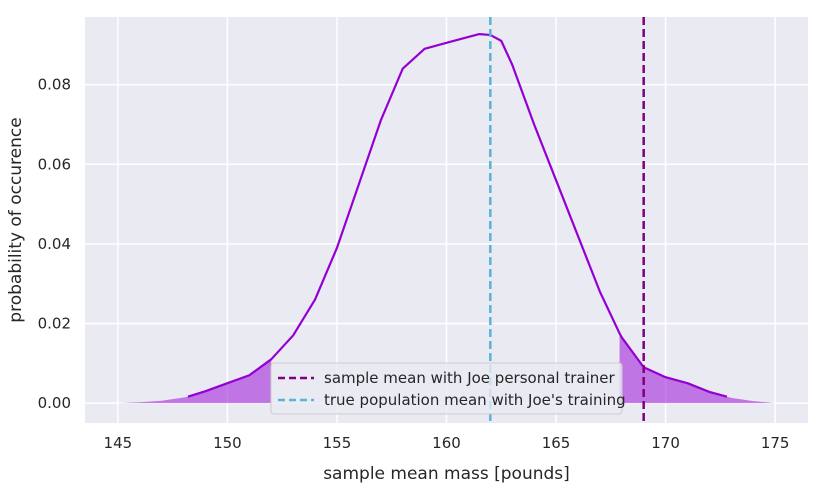 The image size is (825, 490). I want to click on tail-shading, so click(446, 368).